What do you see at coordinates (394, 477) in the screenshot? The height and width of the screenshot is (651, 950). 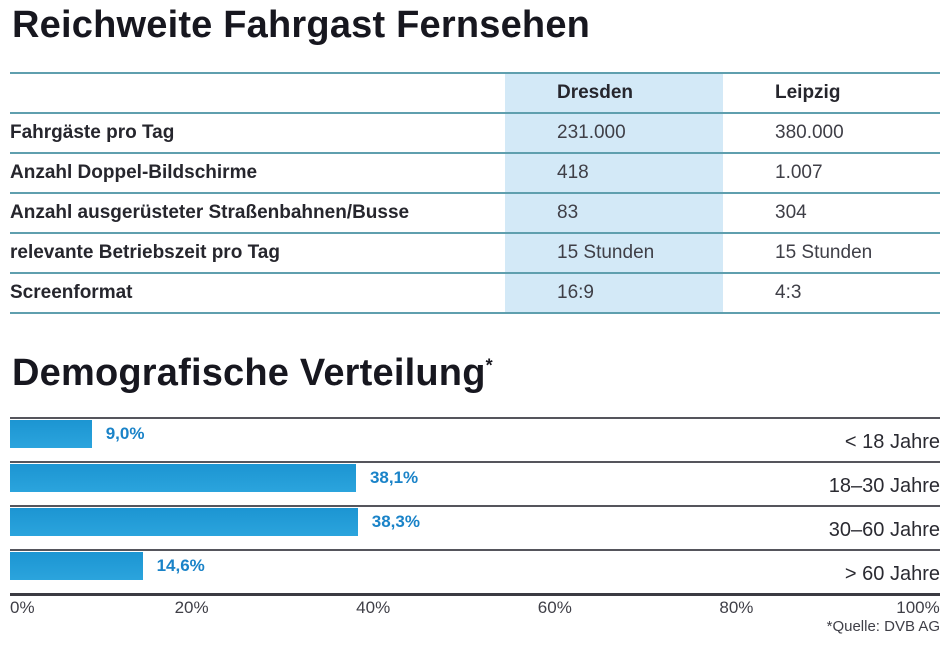 I see `bar-value-label: 38,1%` at bounding box center [394, 477].